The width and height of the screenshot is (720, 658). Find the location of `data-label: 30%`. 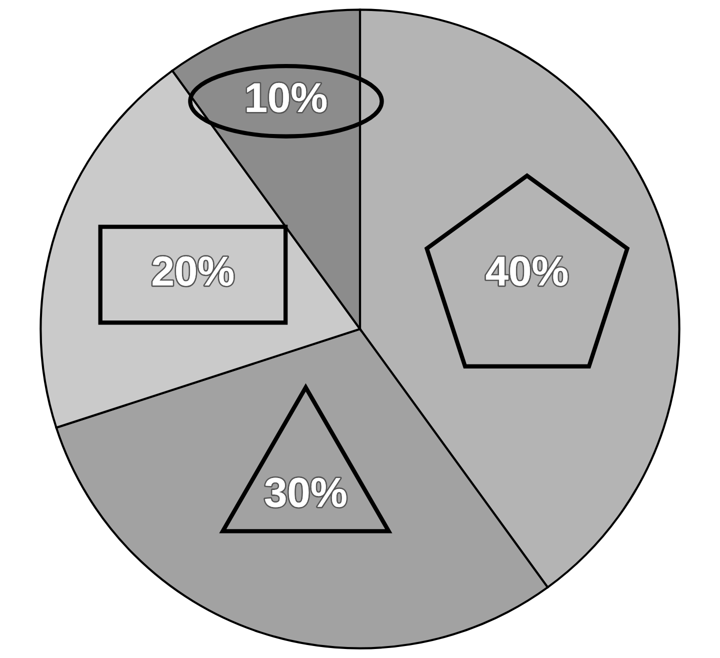

data-label: 30% is located at coordinates (305, 493).